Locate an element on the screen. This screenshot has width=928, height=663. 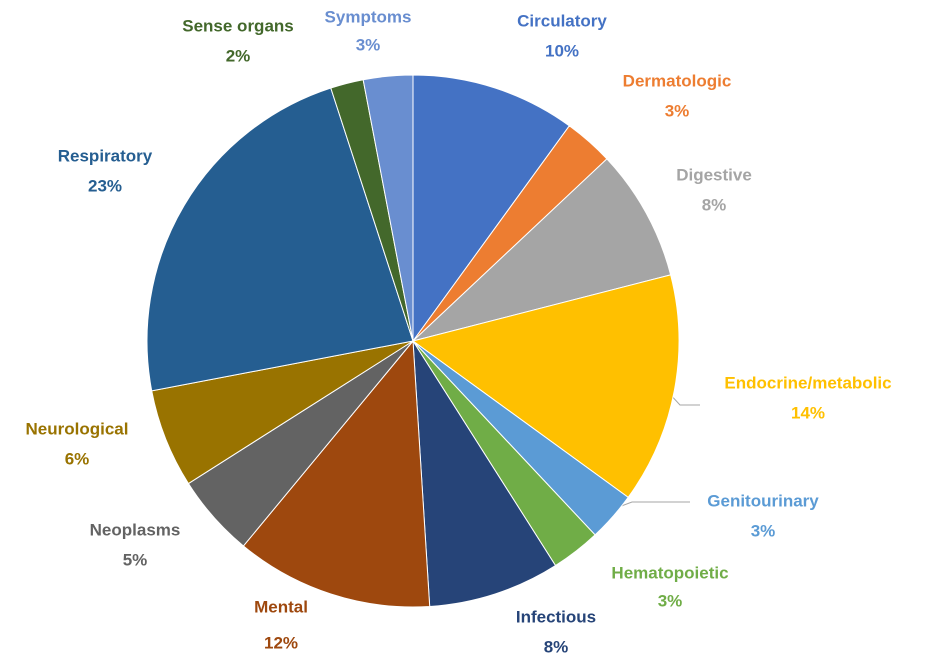
category-label: Symptoms is located at coordinates (368, 16).